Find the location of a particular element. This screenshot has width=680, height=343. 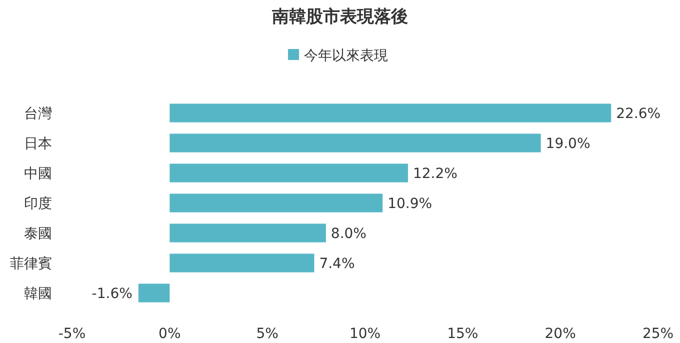

data-label: 22.6% is located at coordinates (638, 114).